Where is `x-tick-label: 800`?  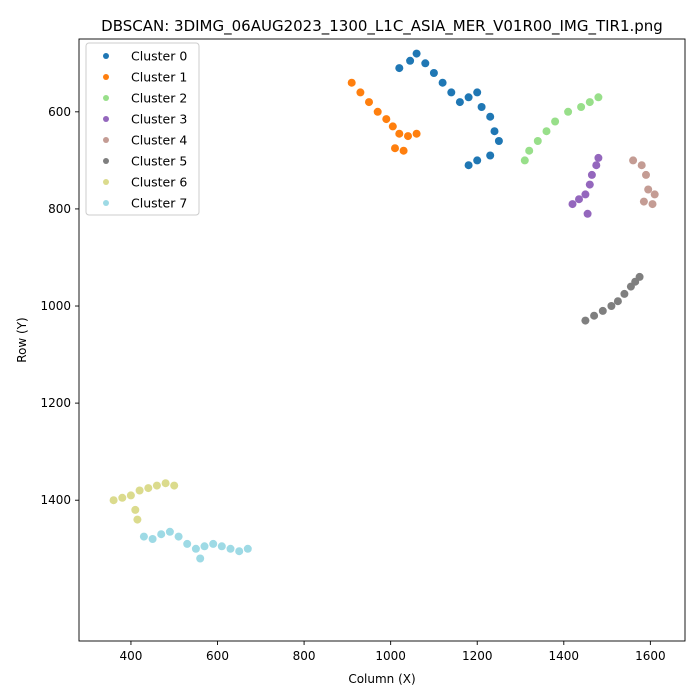
x-tick-label: 800 is located at coordinates (304, 656).